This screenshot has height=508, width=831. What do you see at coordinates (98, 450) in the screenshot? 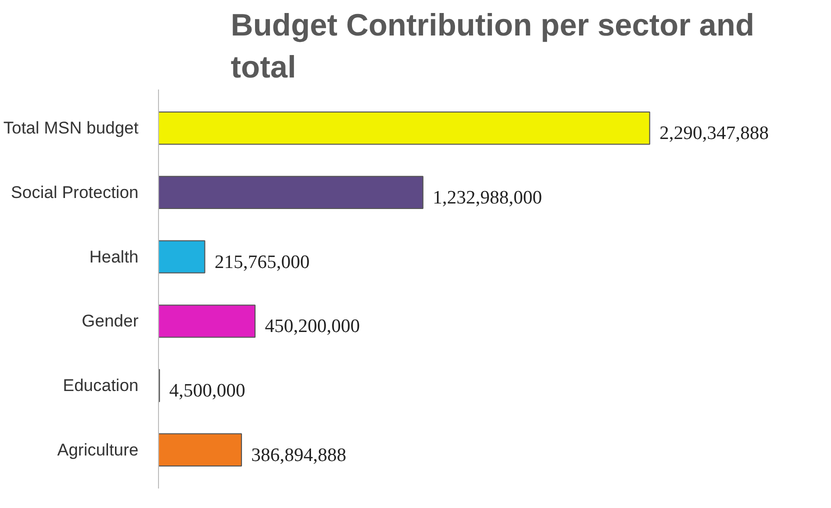
I see `y-tick-label: Agriculture` at bounding box center [98, 450].